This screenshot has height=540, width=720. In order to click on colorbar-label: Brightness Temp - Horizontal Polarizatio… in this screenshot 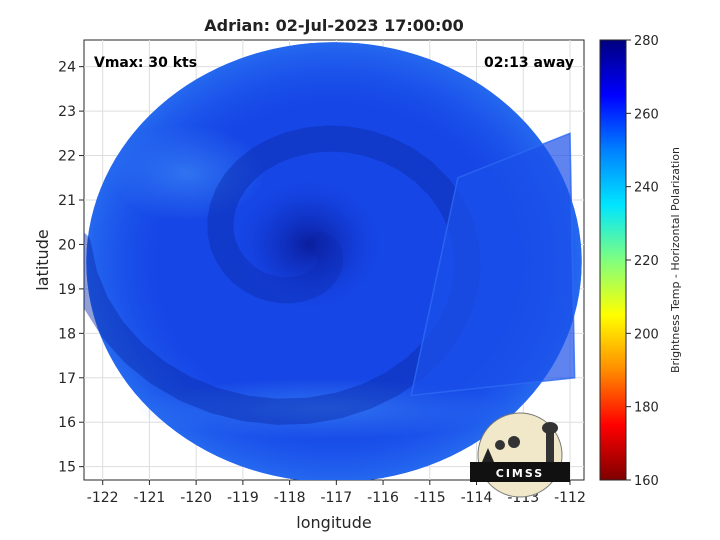, I will do `click(675, 260)`.